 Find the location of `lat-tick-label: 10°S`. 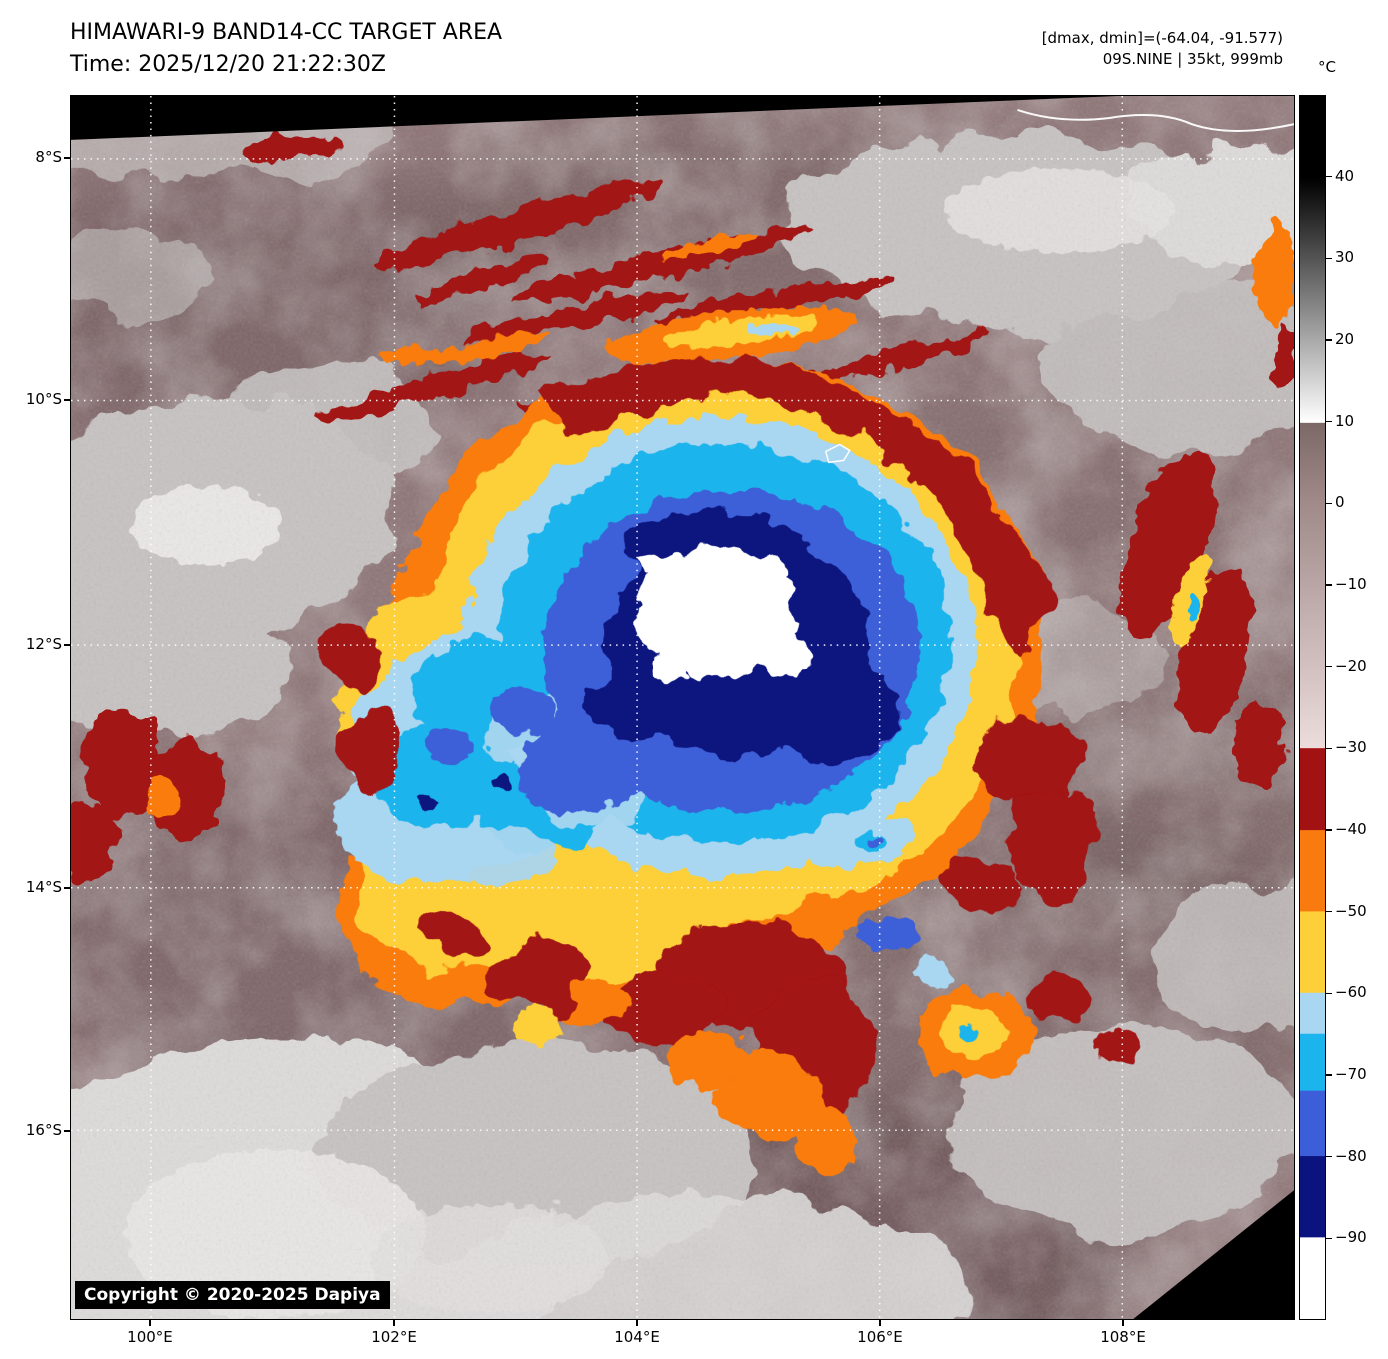

lat-tick-label: 10°S is located at coordinates (43, 399).